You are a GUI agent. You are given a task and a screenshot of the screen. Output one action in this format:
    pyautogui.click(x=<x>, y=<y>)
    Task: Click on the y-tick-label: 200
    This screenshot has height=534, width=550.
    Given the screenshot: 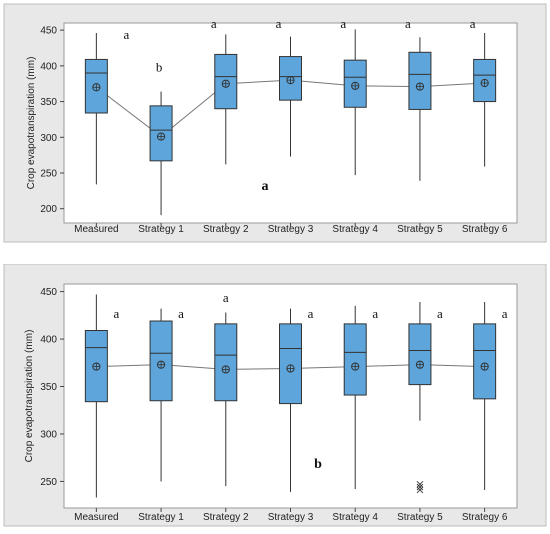 What is the action you would take?
    pyautogui.click(x=48, y=209)
    